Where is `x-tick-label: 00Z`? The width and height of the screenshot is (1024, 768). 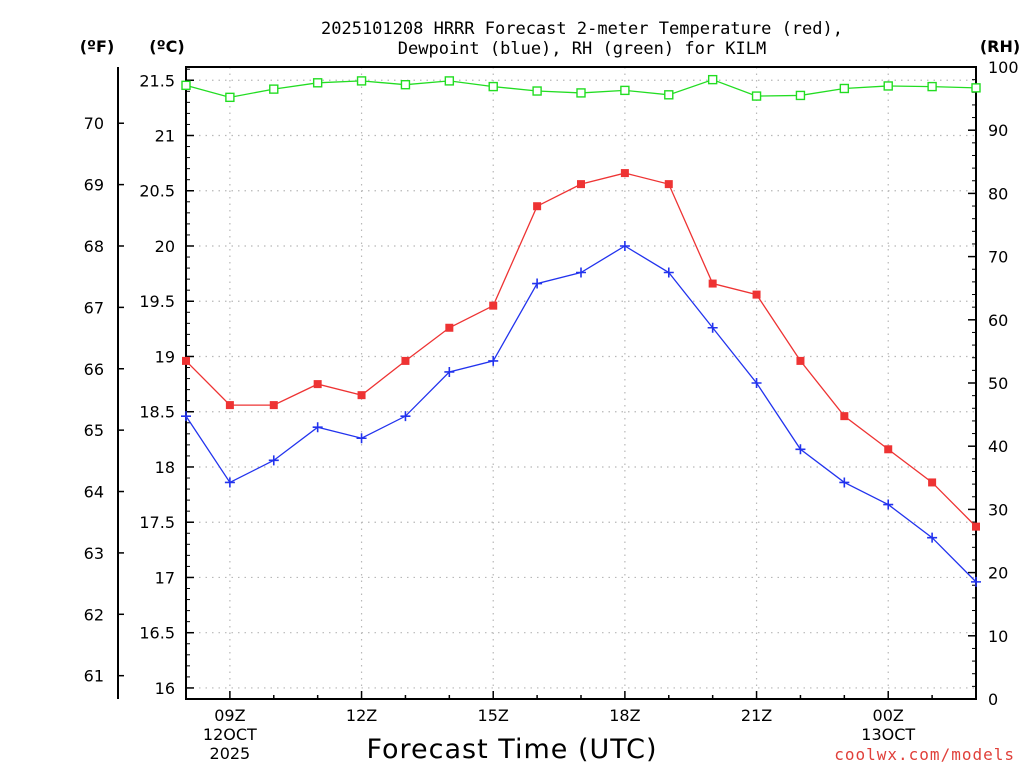
x-tick-label: 00Z is located at coordinates (888, 715).